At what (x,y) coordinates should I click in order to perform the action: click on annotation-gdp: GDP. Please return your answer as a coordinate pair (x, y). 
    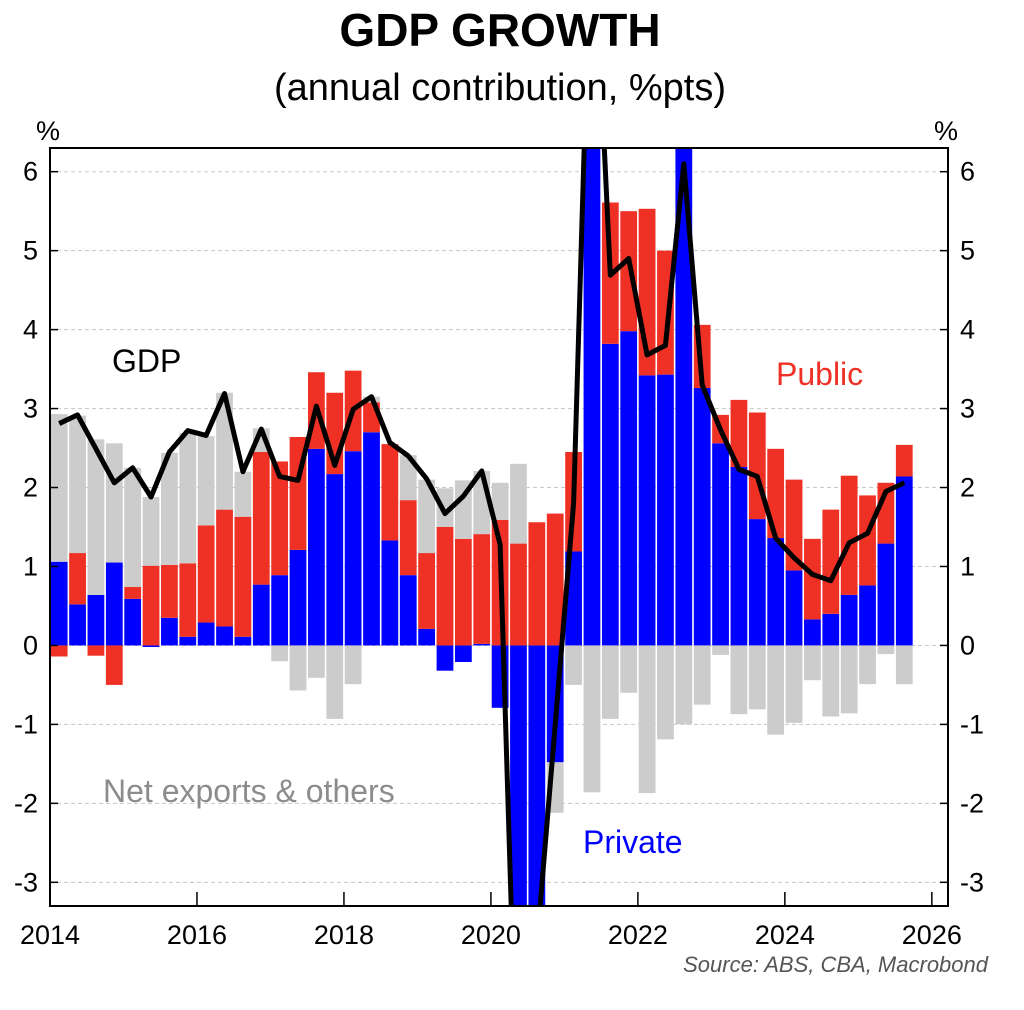
    Looking at the image, I should click on (146, 361).